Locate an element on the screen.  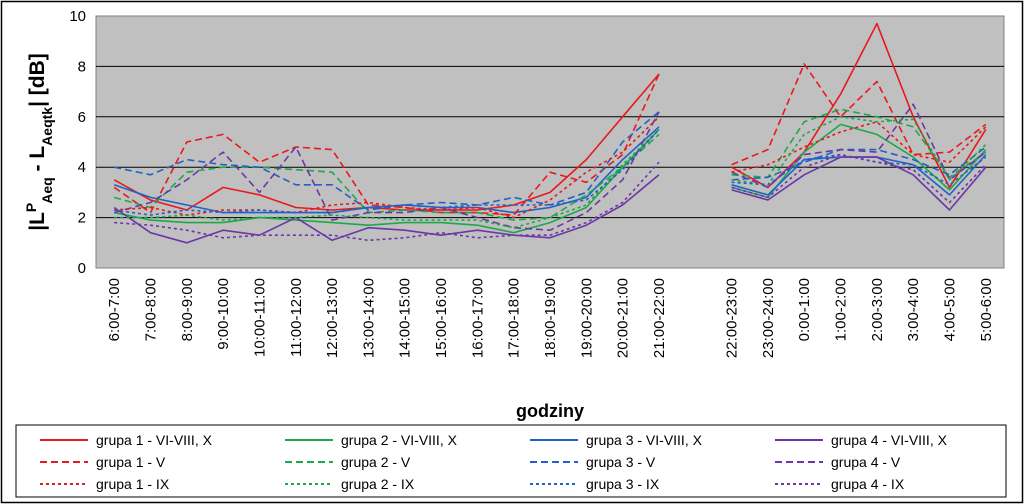
x-tick-label: 9:00-10:00 is located at coordinates (223, 314).